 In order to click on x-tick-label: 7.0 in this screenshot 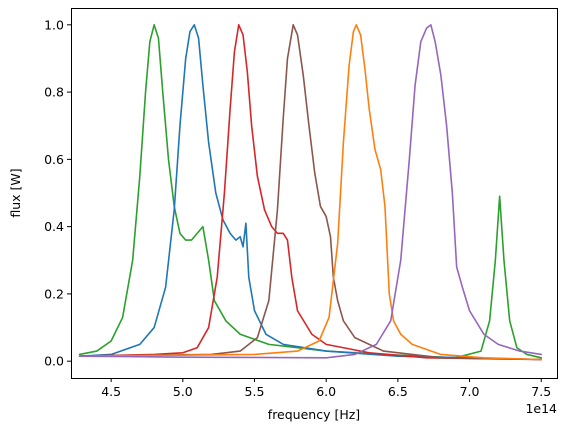, I will do `click(470, 391)`.